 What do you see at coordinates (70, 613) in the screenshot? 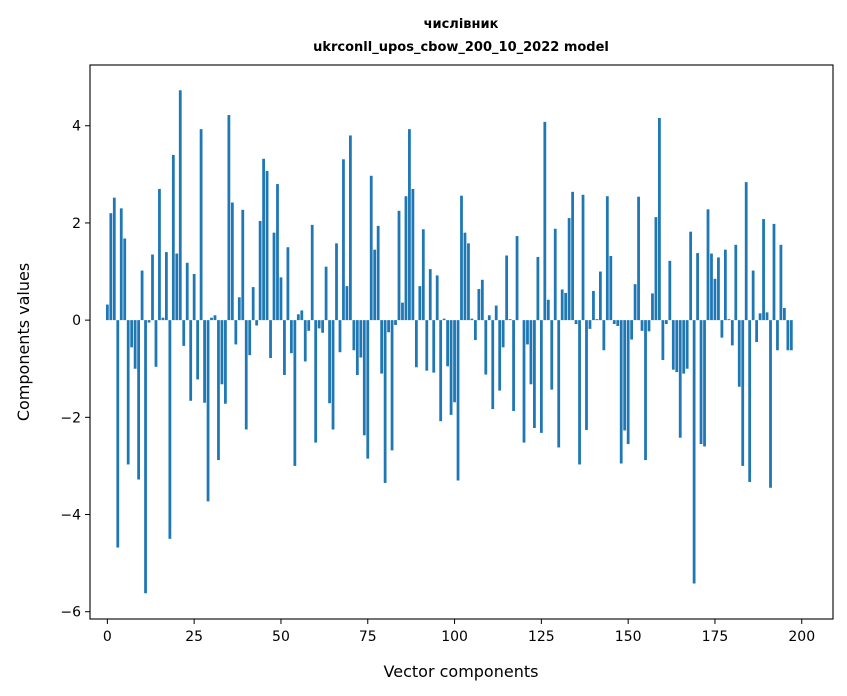
I see `y-tick-label: −6` at bounding box center [70, 613].